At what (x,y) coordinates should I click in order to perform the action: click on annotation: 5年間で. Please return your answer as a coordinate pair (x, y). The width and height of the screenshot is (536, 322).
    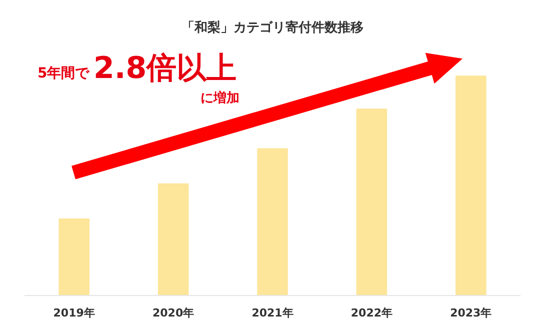
    Looking at the image, I should click on (64, 74).